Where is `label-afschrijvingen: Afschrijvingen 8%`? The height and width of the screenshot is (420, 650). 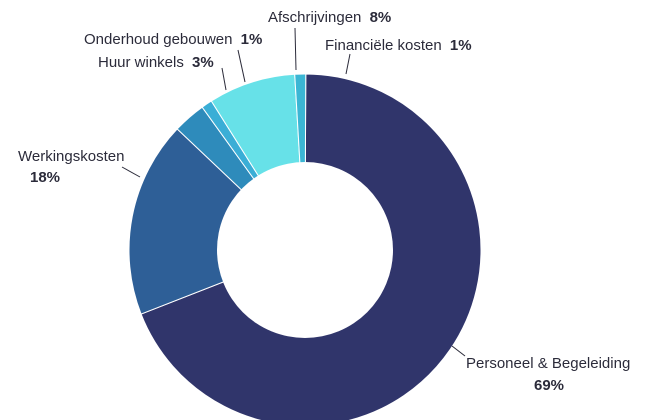
label-afschrijvingen: Afschrijvingen 8% is located at coordinates (329, 17).